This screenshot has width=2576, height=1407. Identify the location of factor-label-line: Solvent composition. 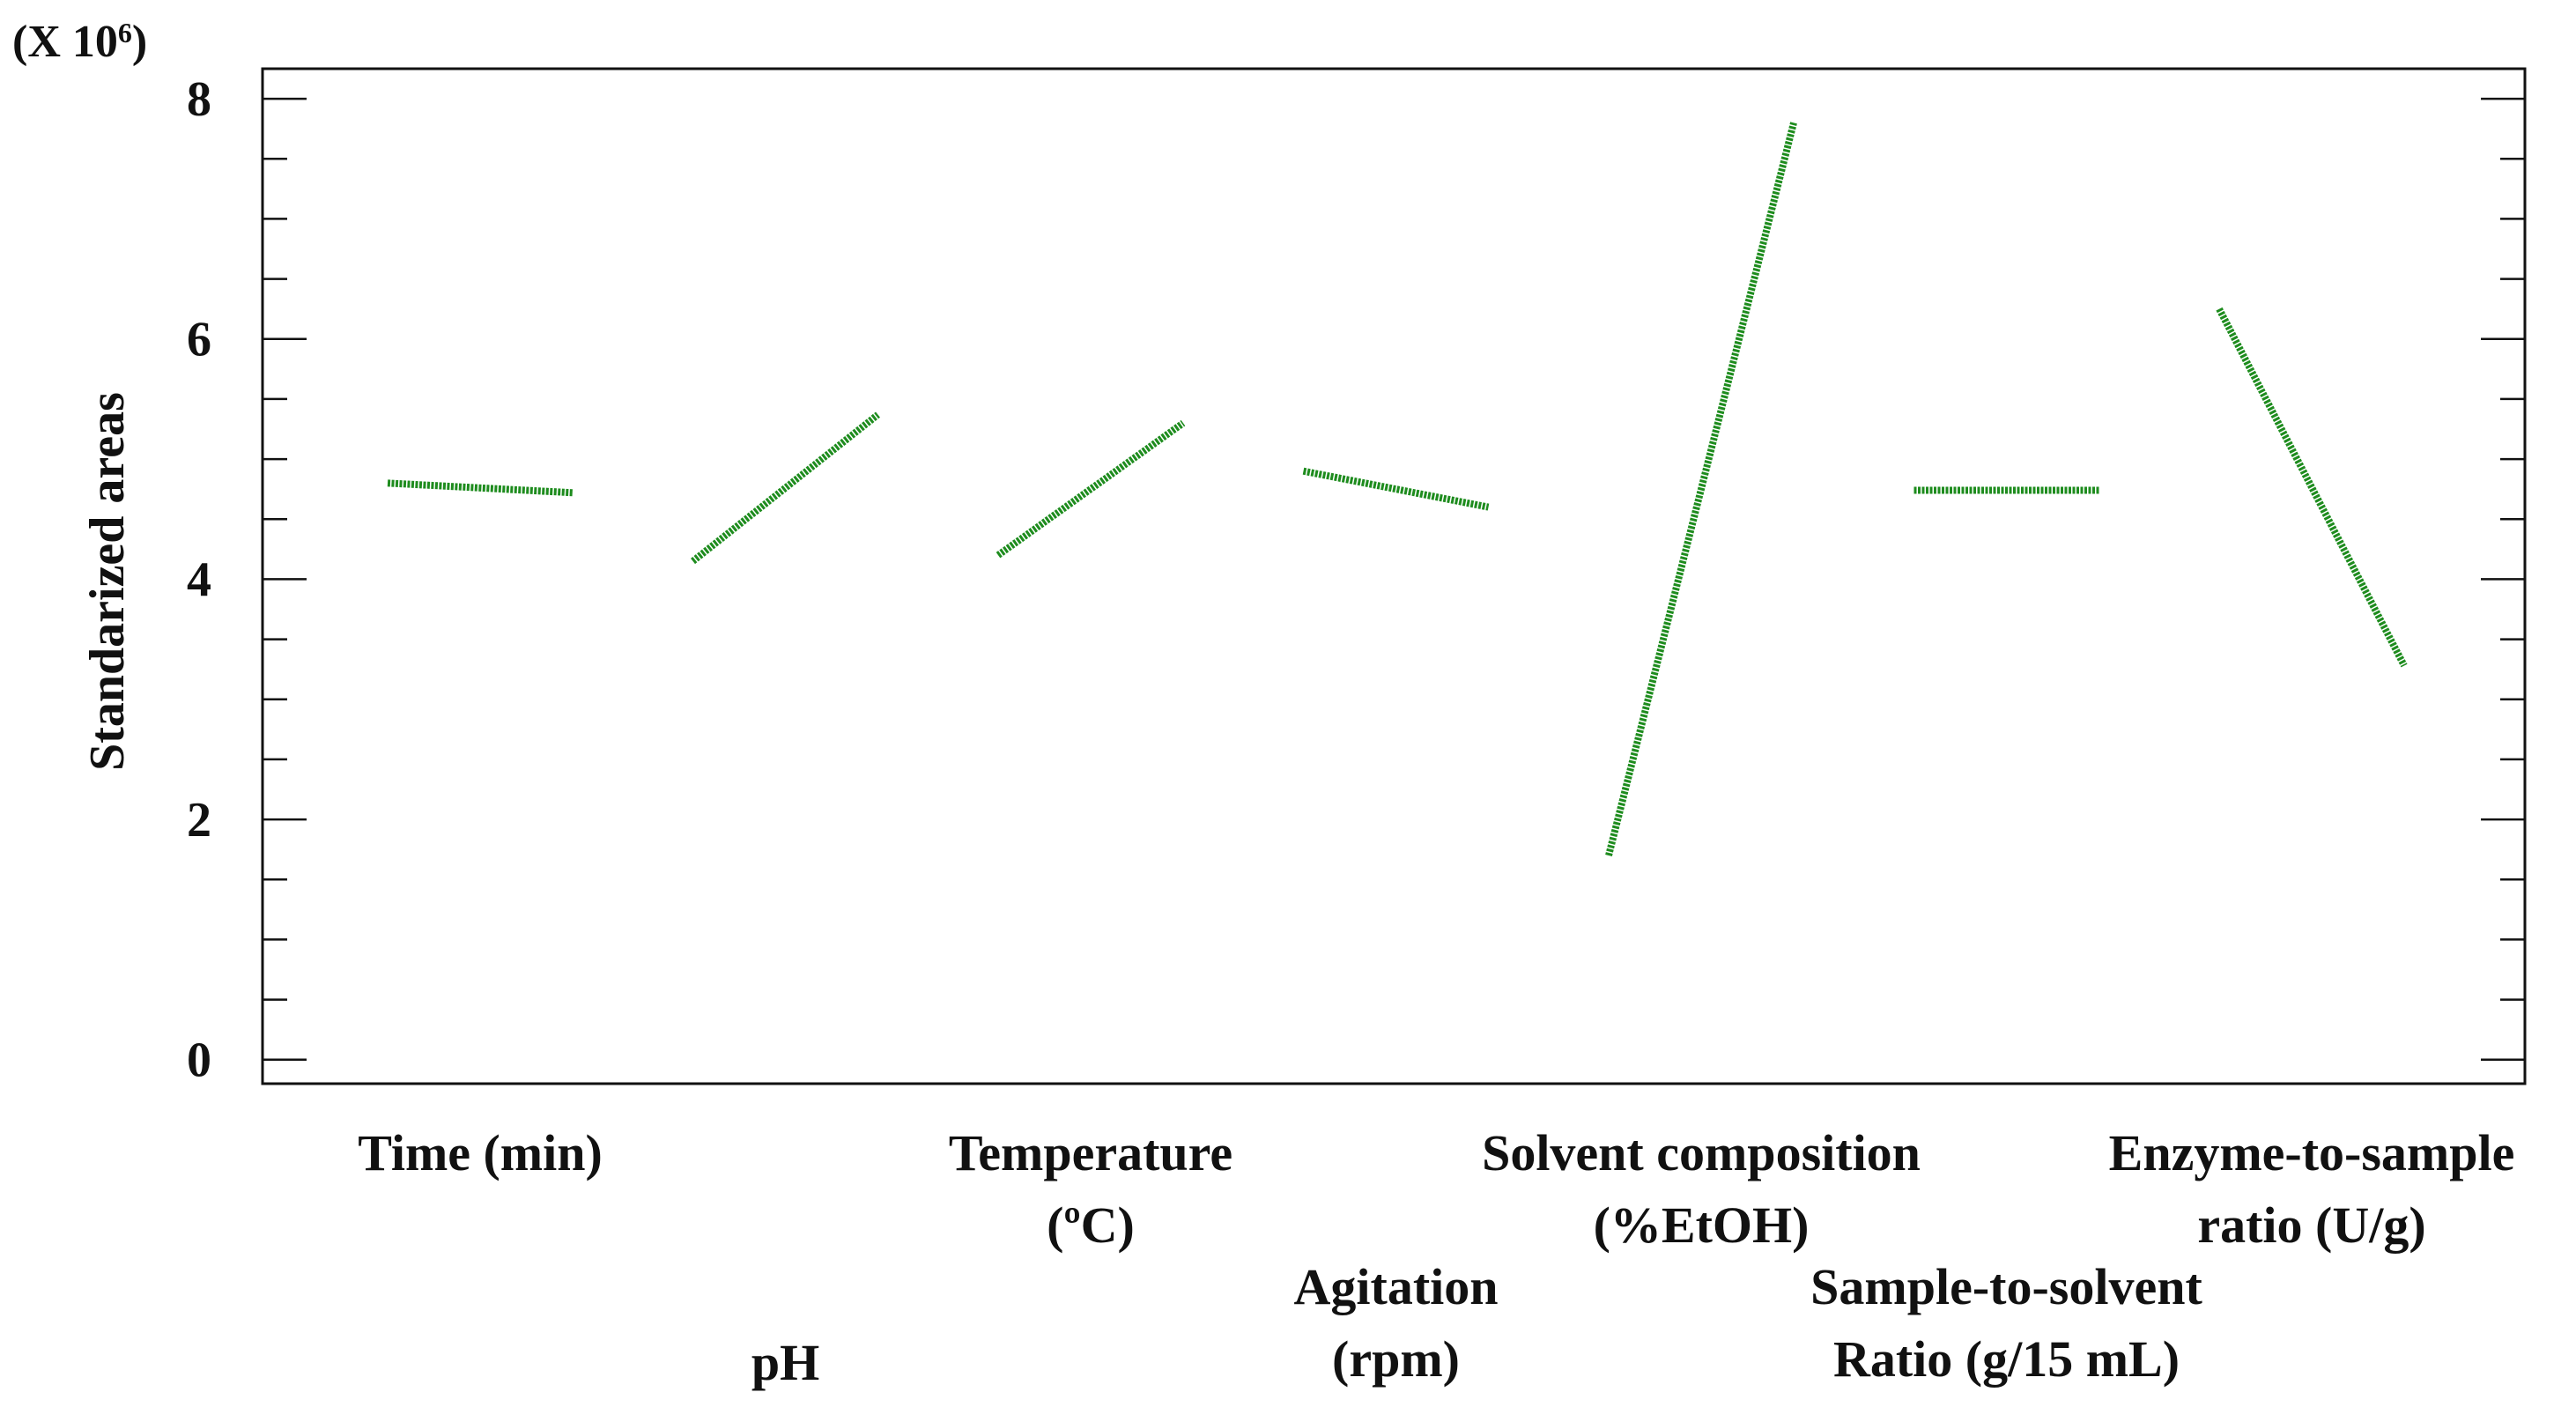
(1702, 1152).